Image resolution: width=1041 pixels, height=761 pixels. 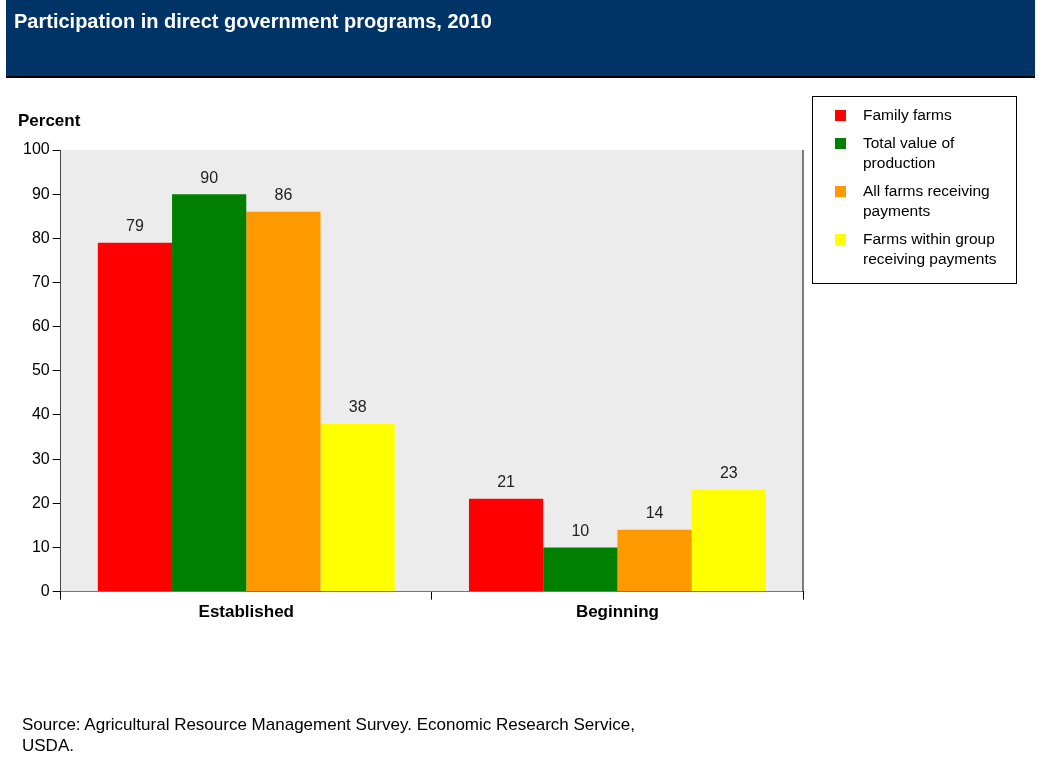 I want to click on y-tick-label: 40, so click(x=40, y=414).